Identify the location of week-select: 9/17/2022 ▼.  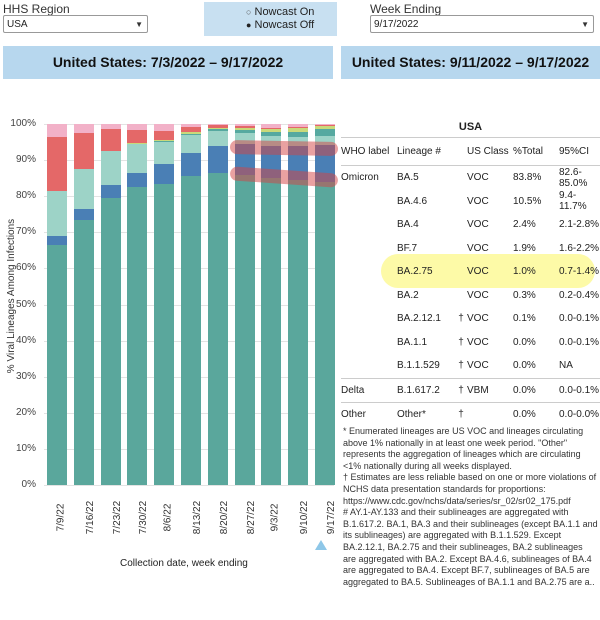
(482, 24).